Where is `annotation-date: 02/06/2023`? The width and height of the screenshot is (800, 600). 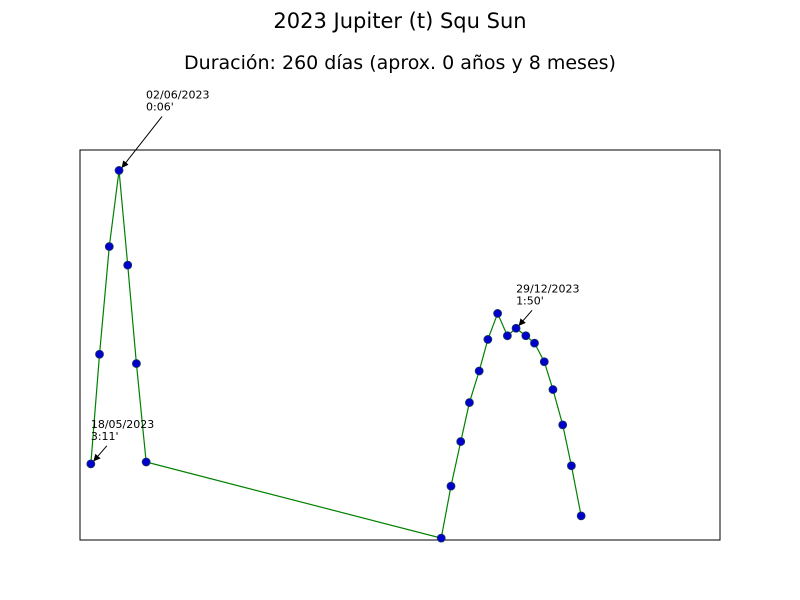
annotation-date: 02/06/2023 is located at coordinates (177, 94).